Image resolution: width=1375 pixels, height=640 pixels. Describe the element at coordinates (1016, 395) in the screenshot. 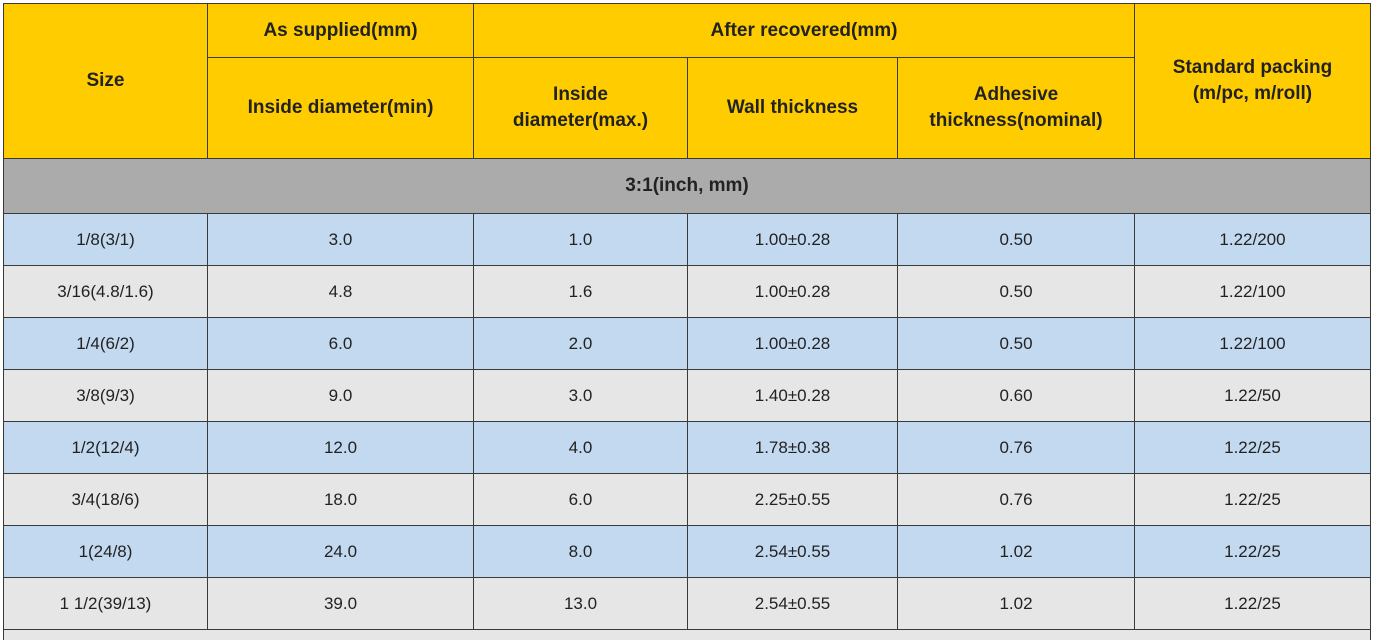

I see `cell-adhesive-thickness: 0.60` at that location.